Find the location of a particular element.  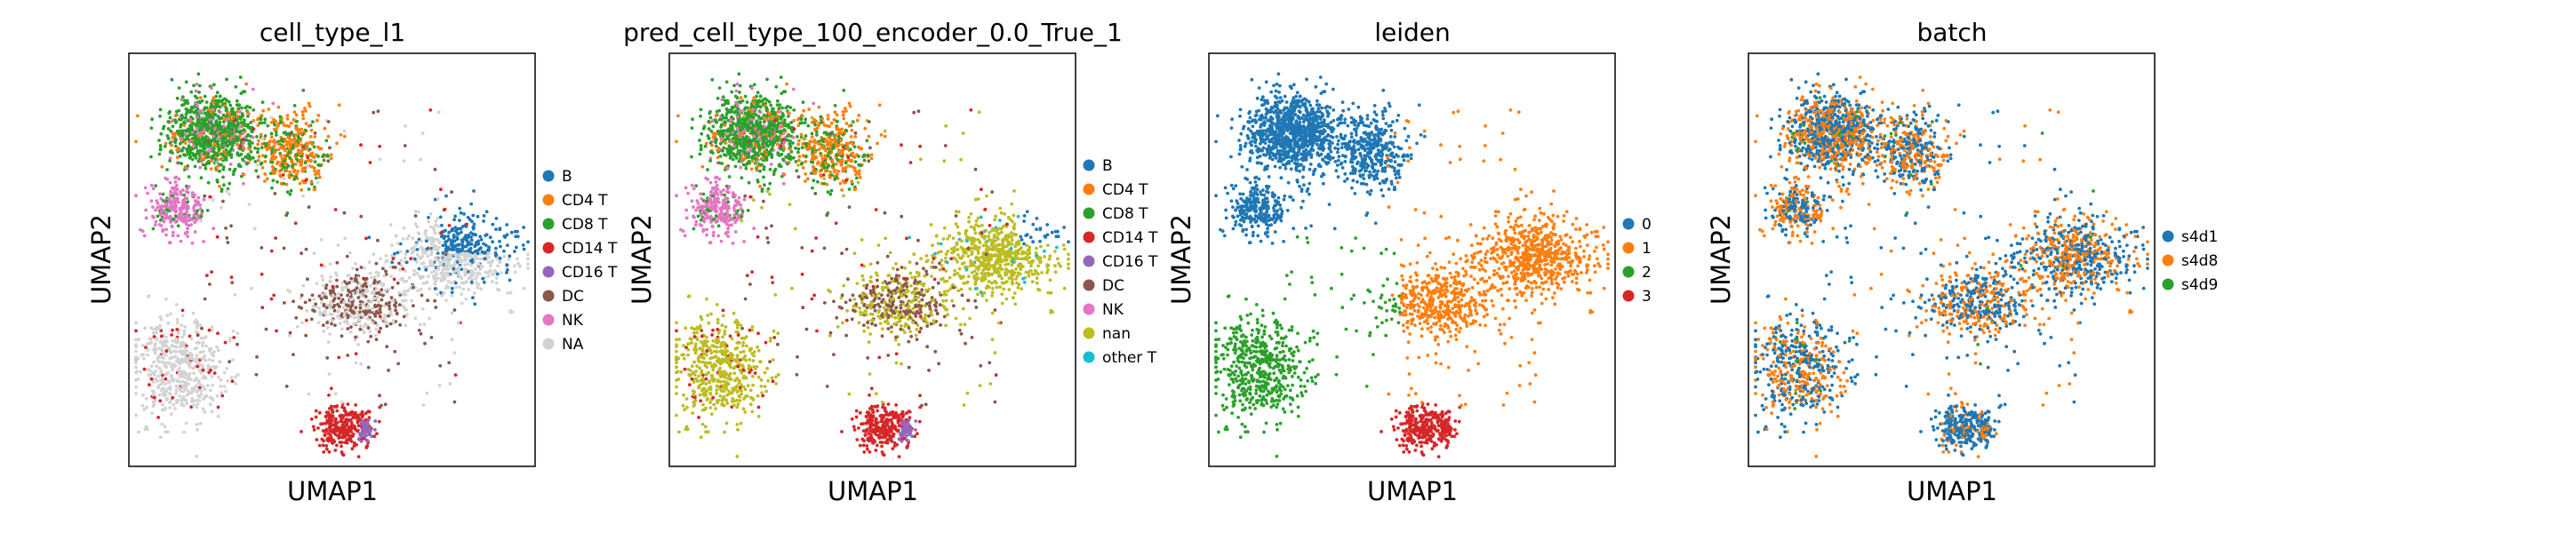

scatter-points is located at coordinates (332, 265).